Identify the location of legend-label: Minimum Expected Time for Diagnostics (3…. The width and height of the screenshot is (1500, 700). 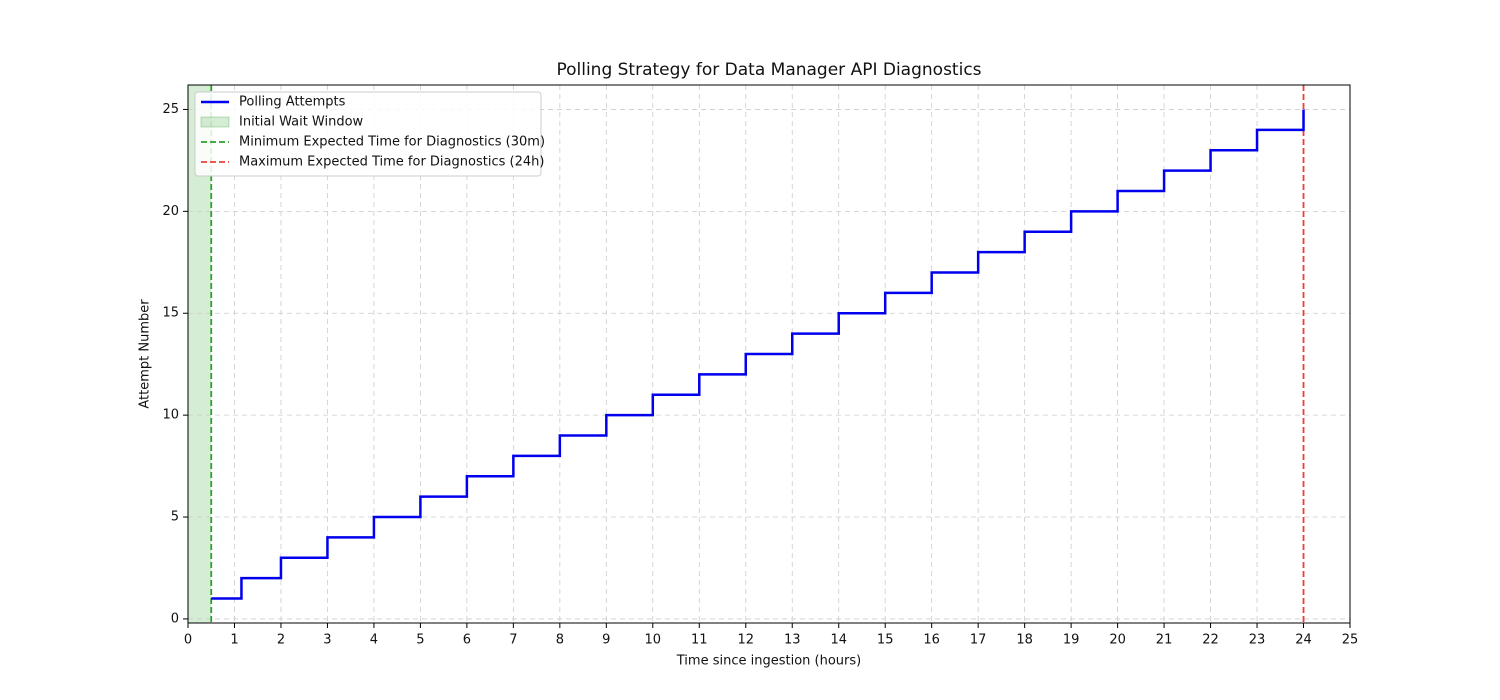
(392, 142).